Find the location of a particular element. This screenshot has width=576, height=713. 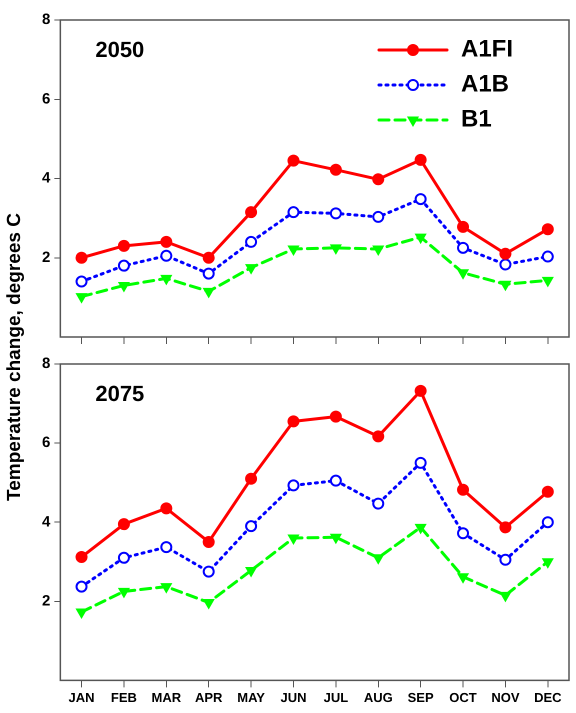

x-tick-label: JUL is located at coordinates (336, 697).